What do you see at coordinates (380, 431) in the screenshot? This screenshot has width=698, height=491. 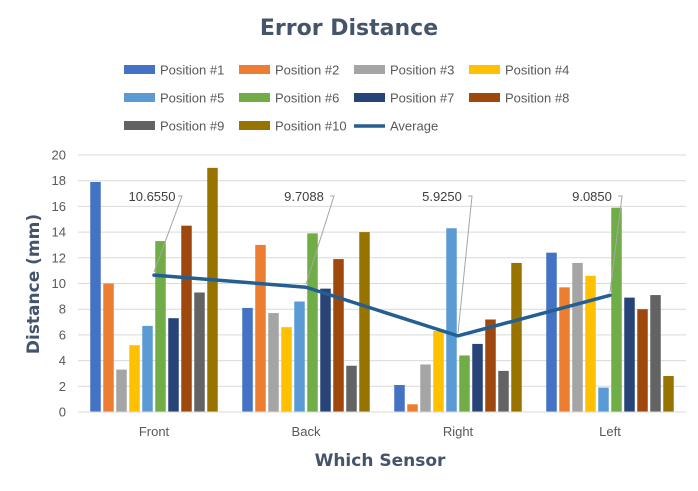 I see `x-axis-ticks: Front Back Right Left` at bounding box center [380, 431].